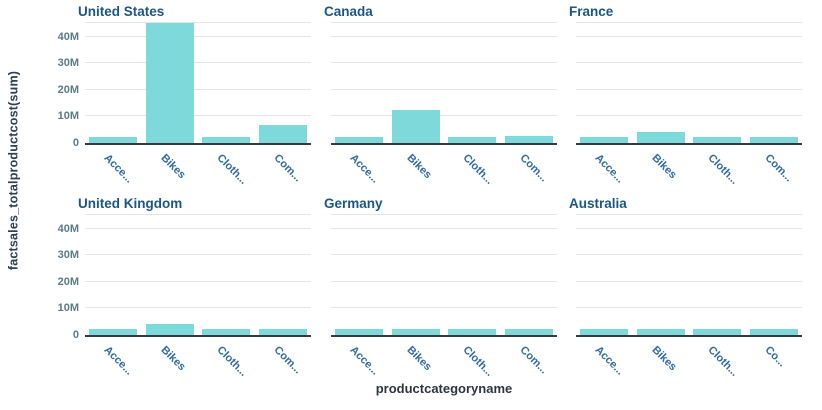  I want to click on panel-title: Germany, so click(353, 203).